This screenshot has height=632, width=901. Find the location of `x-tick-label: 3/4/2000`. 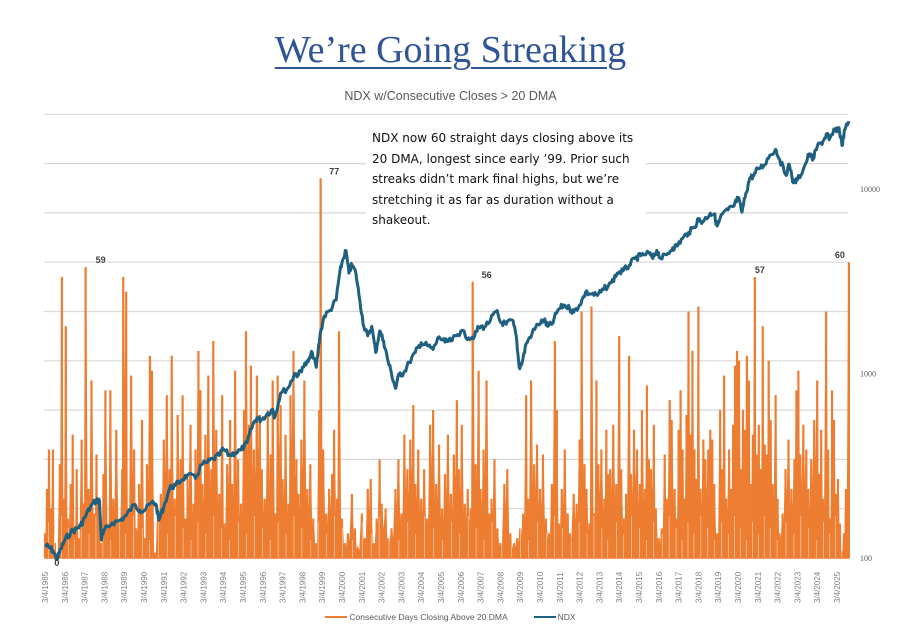

x-tick-label: 3/4/2000 is located at coordinates (342, 587).